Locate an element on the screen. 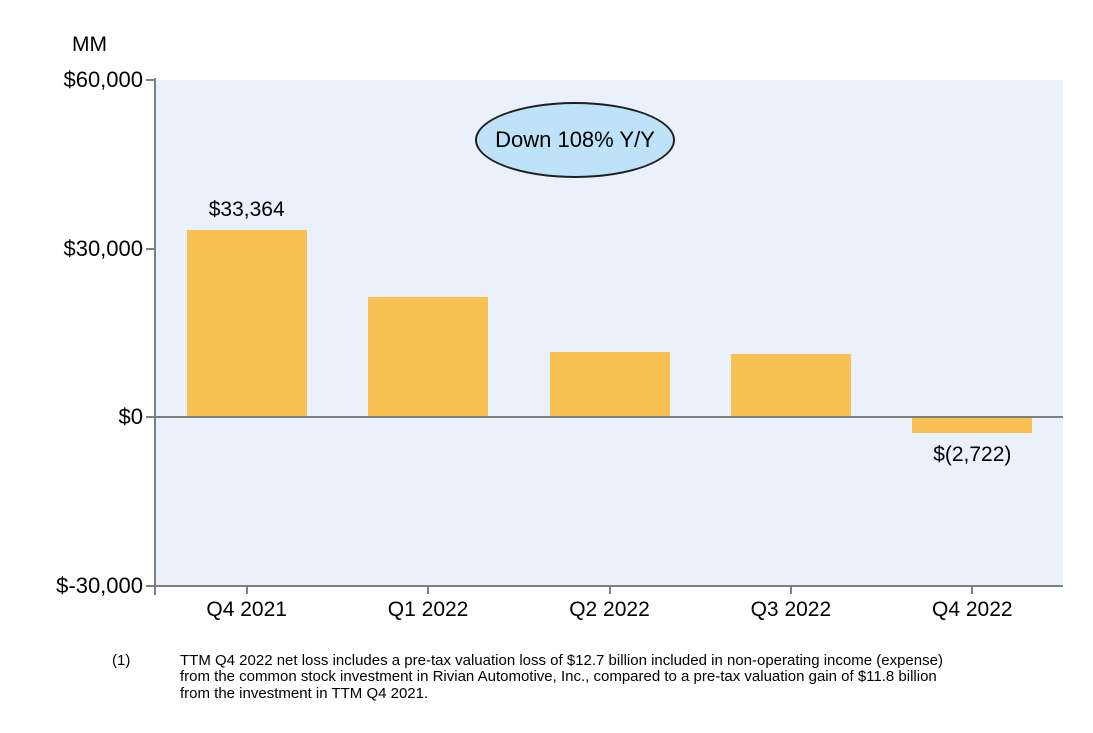  bar-q4-2022 is located at coordinates (972, 425).